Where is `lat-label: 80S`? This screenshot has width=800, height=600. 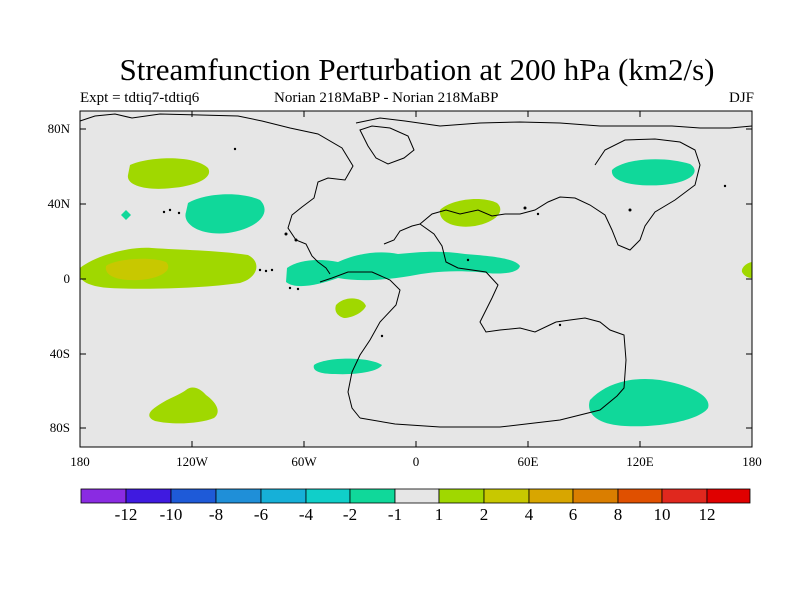 lat-label: 80S is located at coordinates (59, 427).